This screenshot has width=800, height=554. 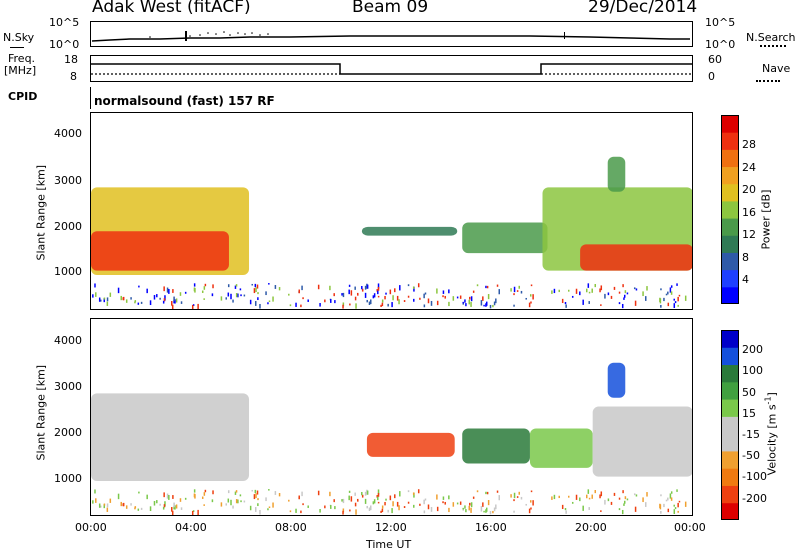 I want to click on power-cb-tick-16: 16, so click(x=749, y=212).